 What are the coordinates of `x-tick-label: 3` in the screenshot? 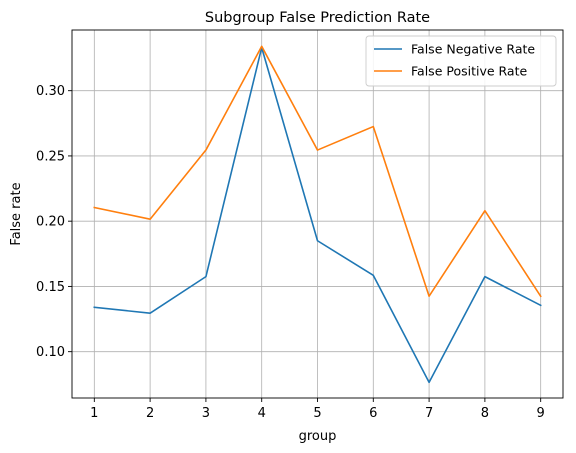 It's located at (206, 413).